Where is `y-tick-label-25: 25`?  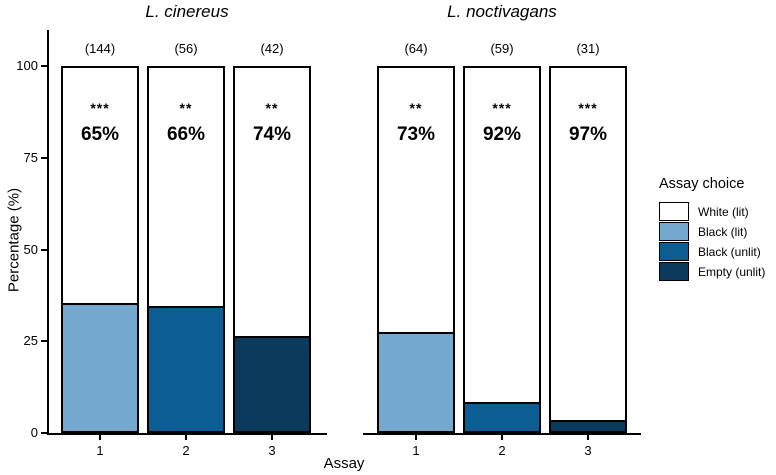
y-tick-label-25: 25 is located at coordinates (30, 340).